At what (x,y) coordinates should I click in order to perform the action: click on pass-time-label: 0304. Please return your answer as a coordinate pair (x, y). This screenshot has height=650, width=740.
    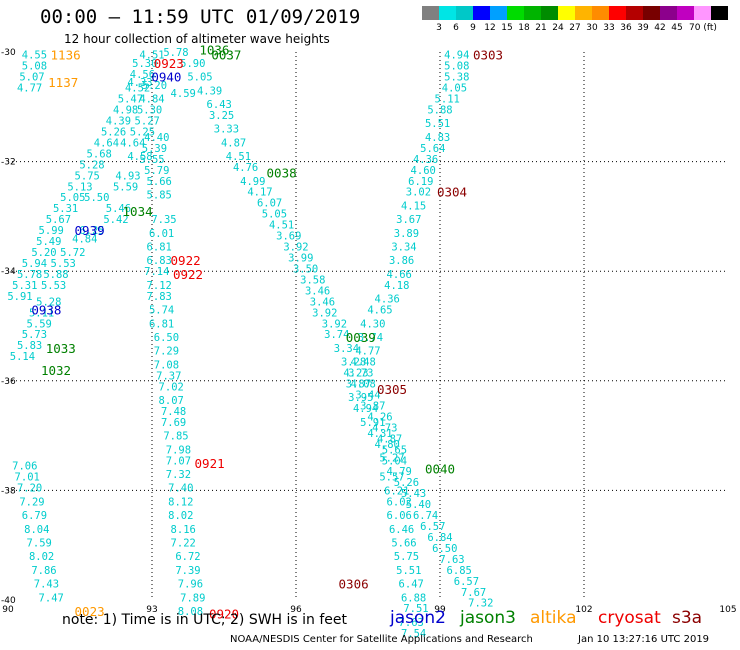
    Looking at the image, I should click on (452, 192).